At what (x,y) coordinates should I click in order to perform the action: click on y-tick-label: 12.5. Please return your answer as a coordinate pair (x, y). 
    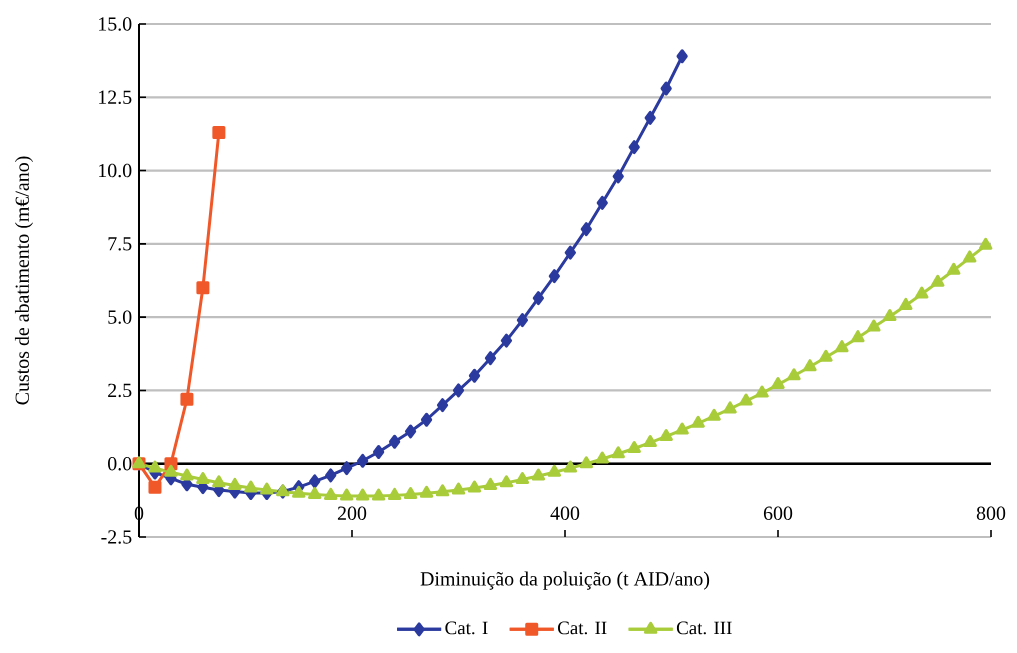
    Looking at the image, I should click on (115, 97).